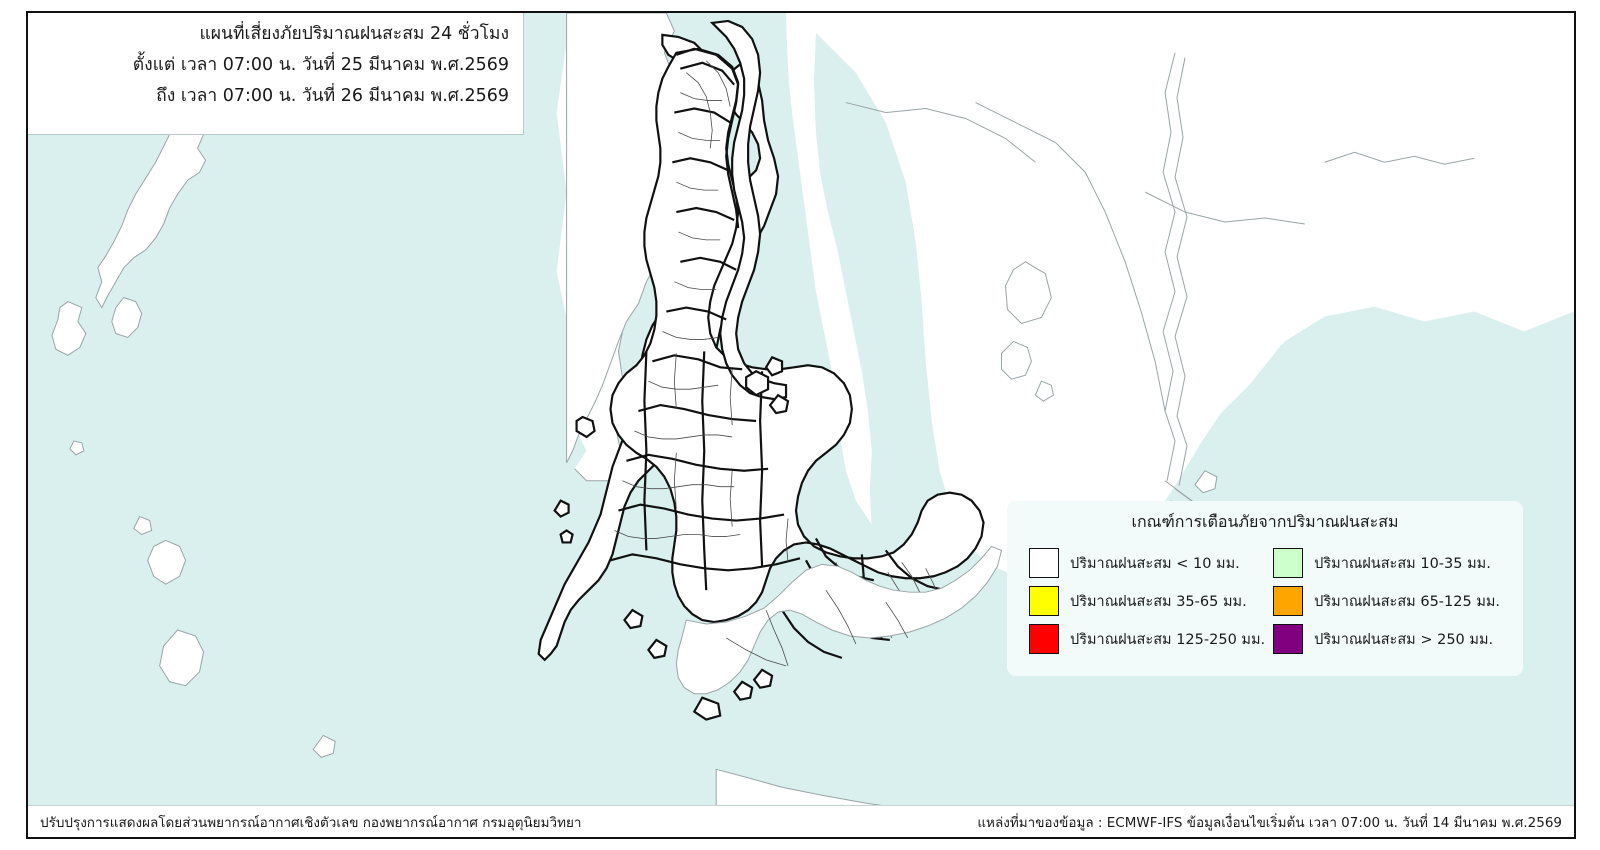 The width and height of the screenshot is (1600, 850). Describe the element at coordinates (1028, 293) in the screenshot. I see `tonle-sap-outline` at that location.